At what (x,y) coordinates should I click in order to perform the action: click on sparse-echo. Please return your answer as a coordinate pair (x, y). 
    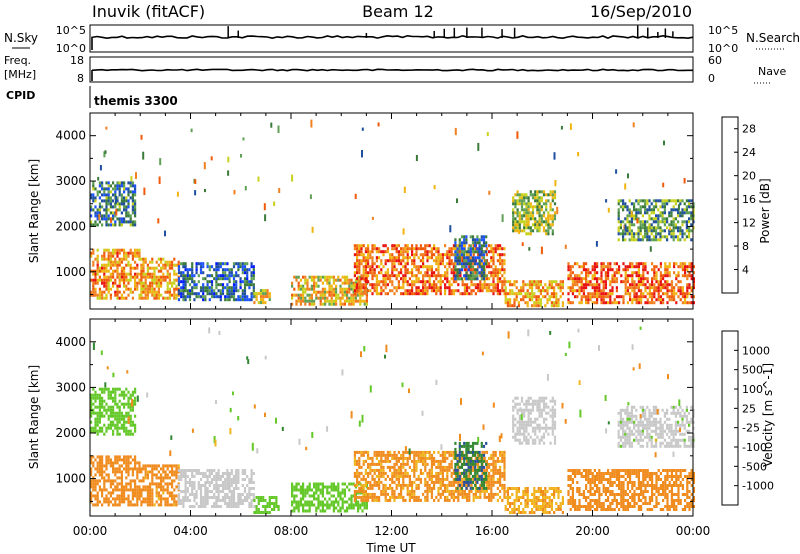
    Looking at the image, I should click on (684, 180).